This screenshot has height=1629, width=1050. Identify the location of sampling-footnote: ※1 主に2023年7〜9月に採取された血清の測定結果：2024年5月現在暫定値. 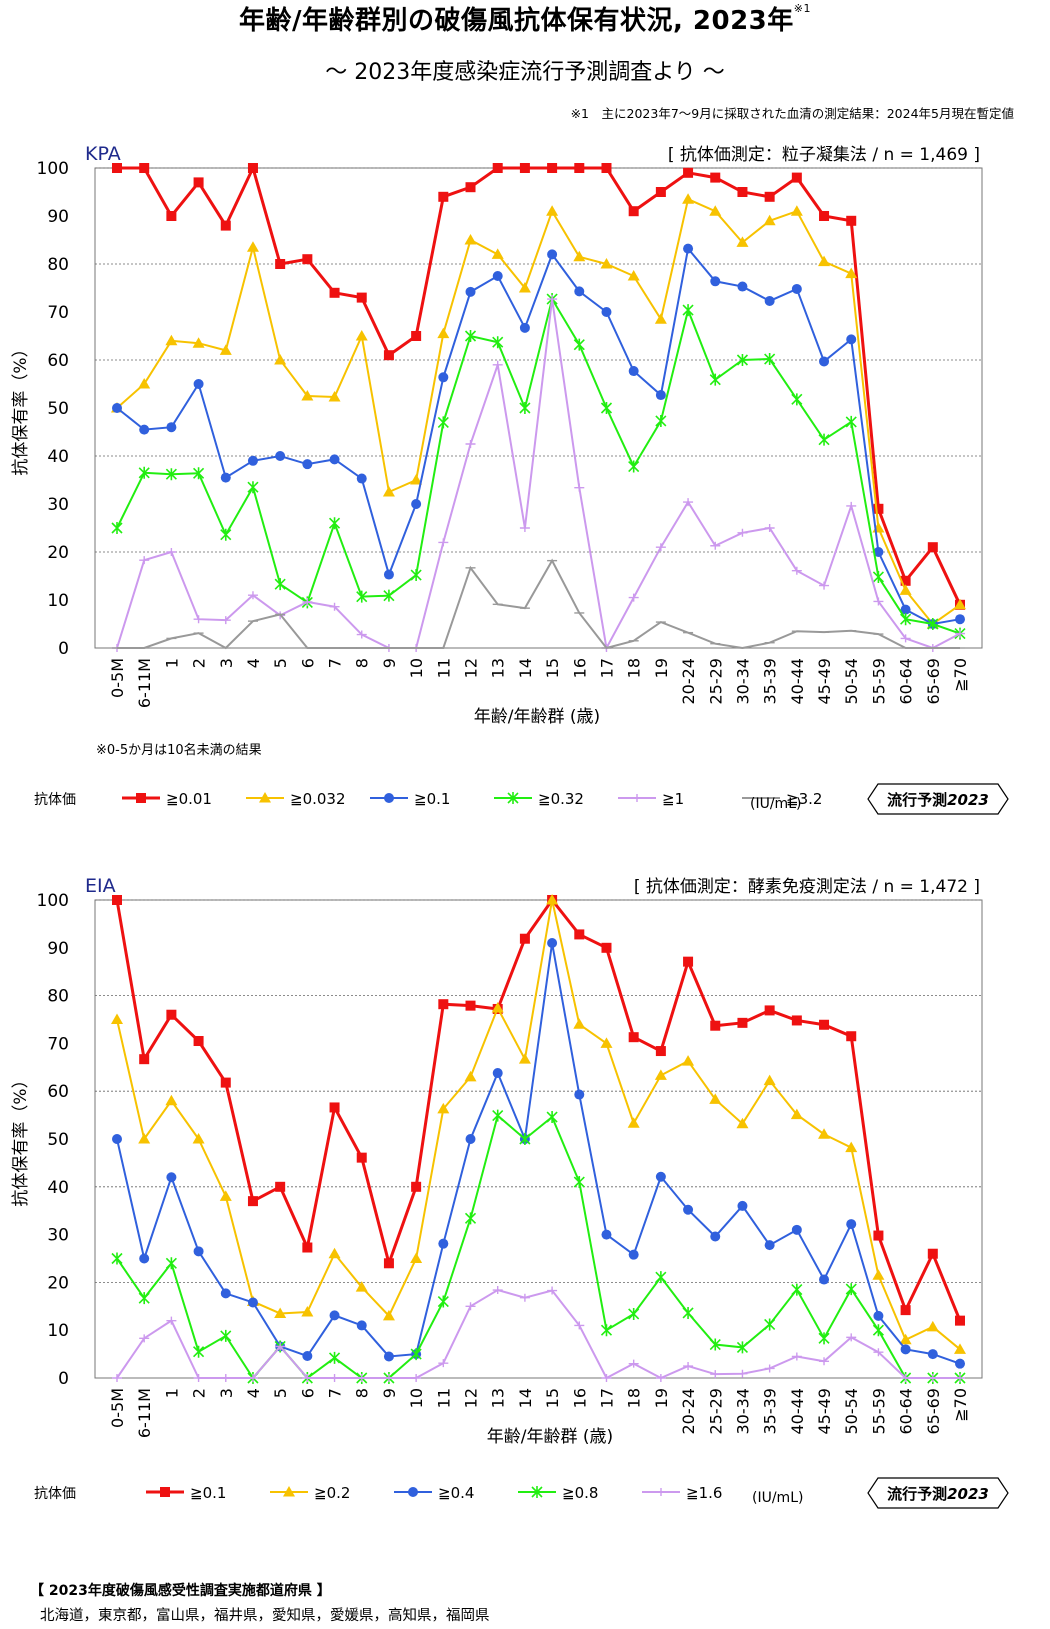
(792, 113).